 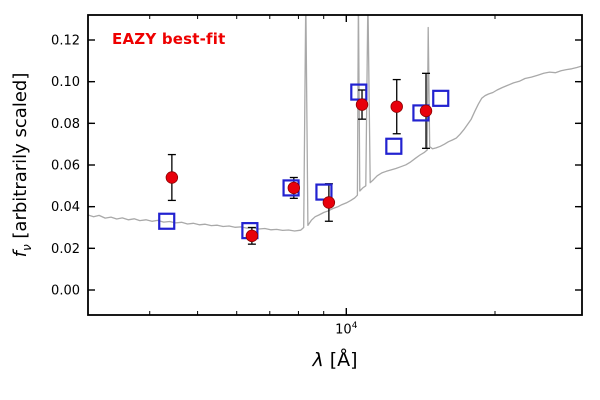 I want to click on x-axis-label-units: [Å], so click(x=340, y=360).